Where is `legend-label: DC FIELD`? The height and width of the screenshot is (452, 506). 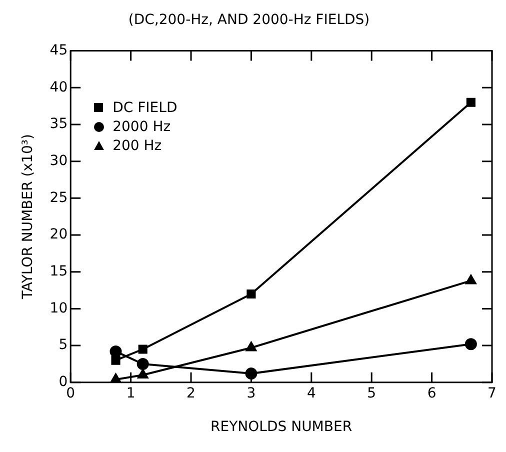 legend-label: DC FIELD is located at coordinates (145, 108).